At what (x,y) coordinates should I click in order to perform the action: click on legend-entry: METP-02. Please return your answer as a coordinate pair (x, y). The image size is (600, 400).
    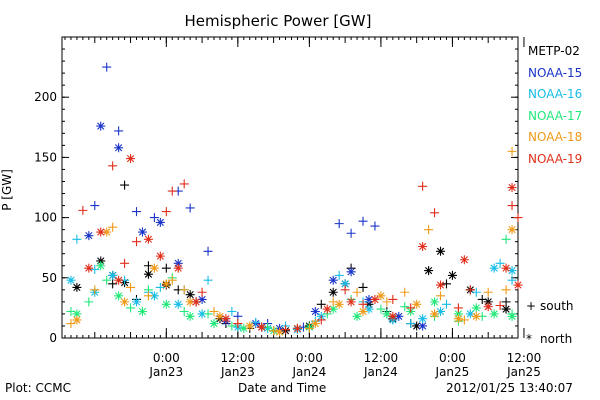
    Looking at the image, I should click on (554, 51).